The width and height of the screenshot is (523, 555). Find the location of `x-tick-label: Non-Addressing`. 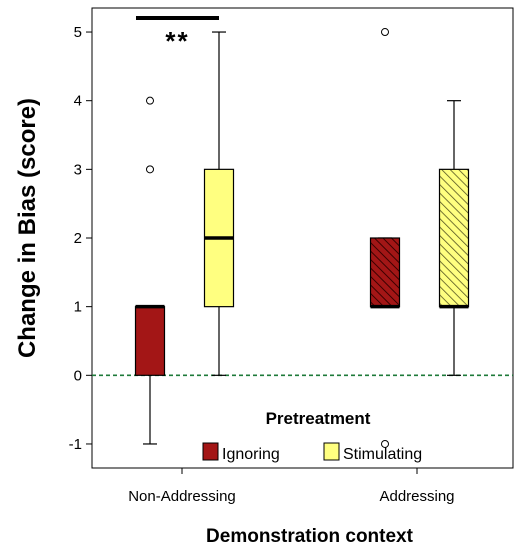

x-tick-label: Non-Addressing is located at coordinates (182, 496).